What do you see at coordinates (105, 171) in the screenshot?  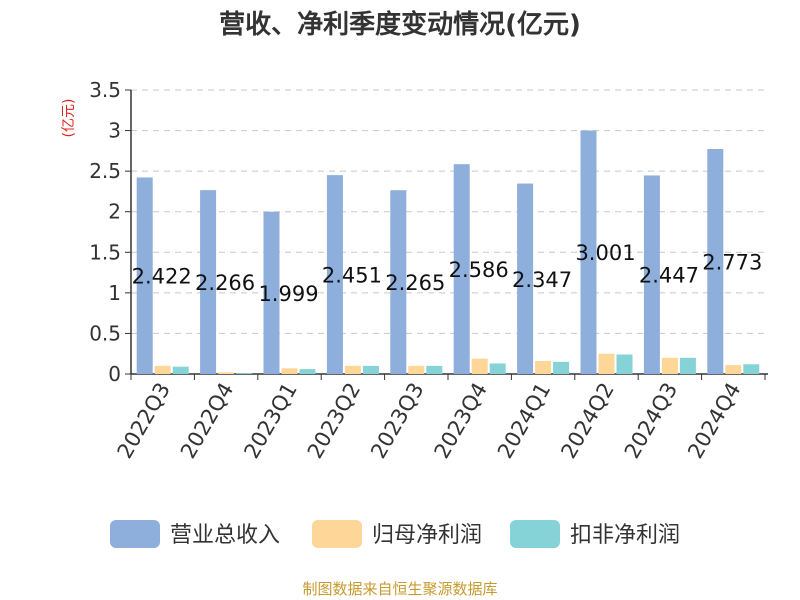 I see `y-tick-label: 2.5` at bounding box center [105, 171].